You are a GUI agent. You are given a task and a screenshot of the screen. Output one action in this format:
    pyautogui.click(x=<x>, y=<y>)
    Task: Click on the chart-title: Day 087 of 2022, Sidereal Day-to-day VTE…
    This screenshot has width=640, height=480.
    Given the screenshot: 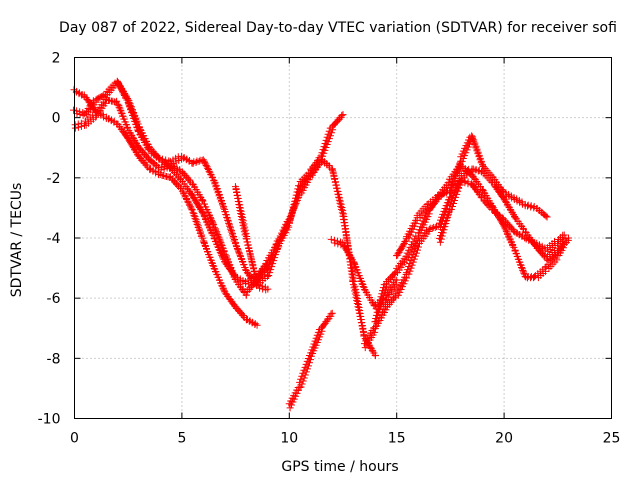 What is the action you would take?
    pyautogui.click(x=338, y=28)
    